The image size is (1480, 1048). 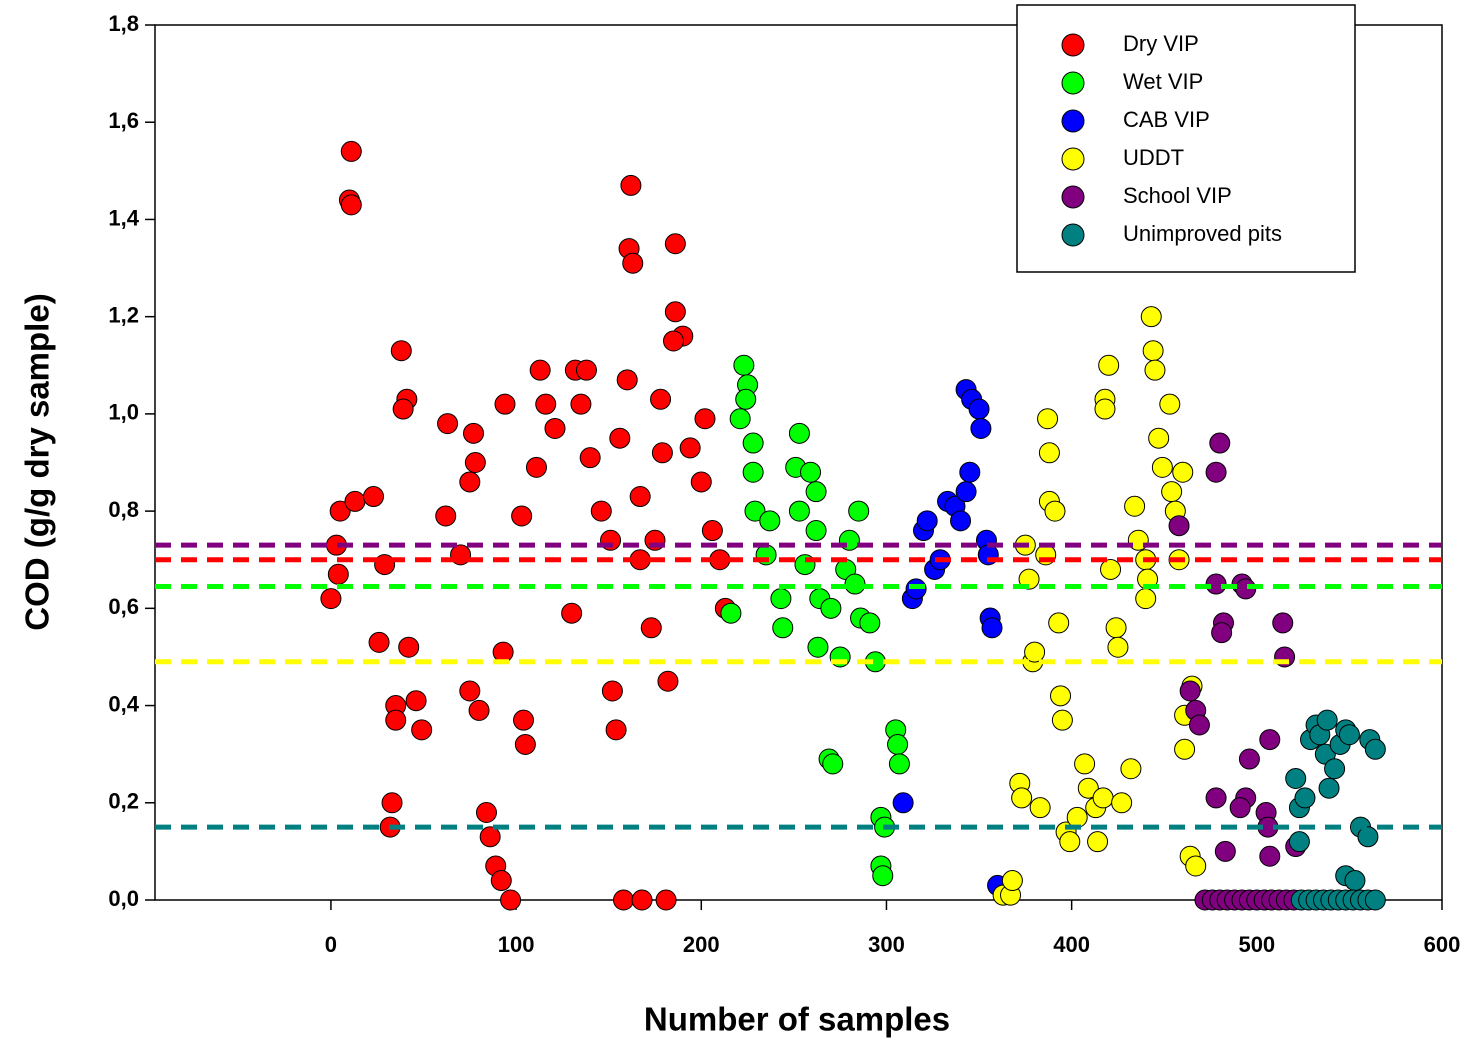 What do you see at coordinates (1071, 944) in the screenshot?
I see `x-tick-label: 400` at bounding box center [1071, 944].